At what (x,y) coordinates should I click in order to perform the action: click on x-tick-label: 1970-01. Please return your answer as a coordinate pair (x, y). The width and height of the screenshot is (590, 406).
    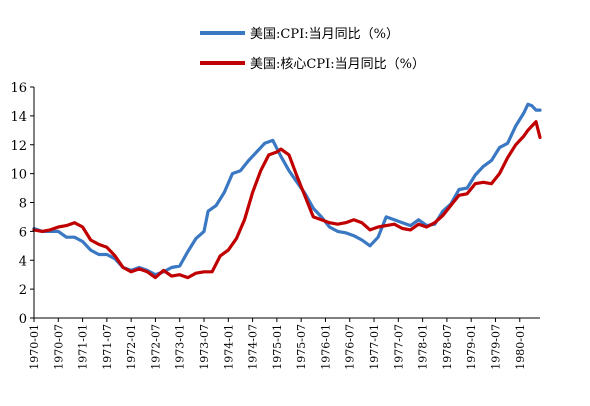
    Looking at the image, I should click on (34, 347).